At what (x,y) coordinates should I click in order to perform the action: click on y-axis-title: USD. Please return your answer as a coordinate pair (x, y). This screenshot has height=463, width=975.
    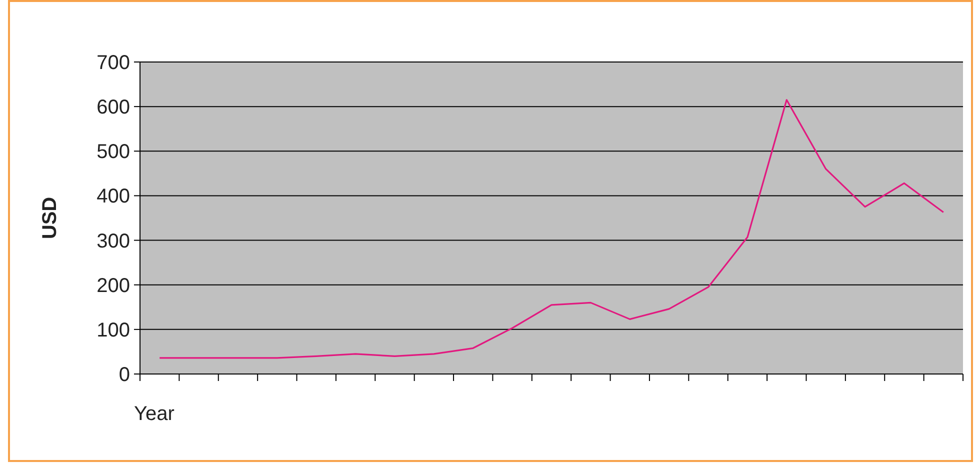
    Looking at the image, I should click on (50, 218).